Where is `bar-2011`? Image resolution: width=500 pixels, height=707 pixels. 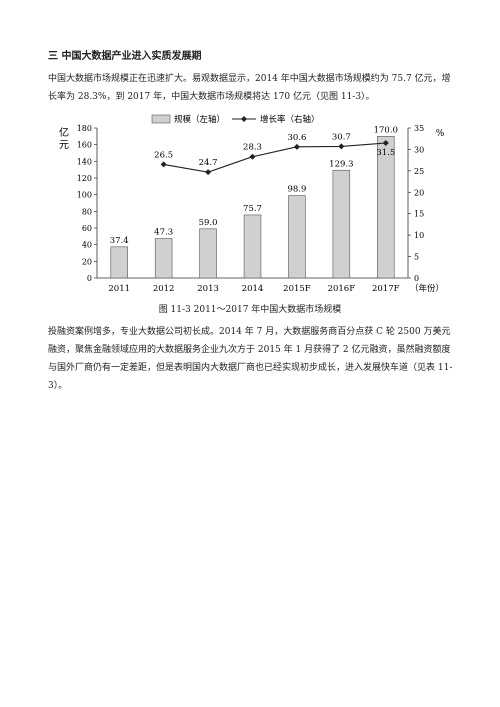 bar-2011 is located at coordinates (119, 262).